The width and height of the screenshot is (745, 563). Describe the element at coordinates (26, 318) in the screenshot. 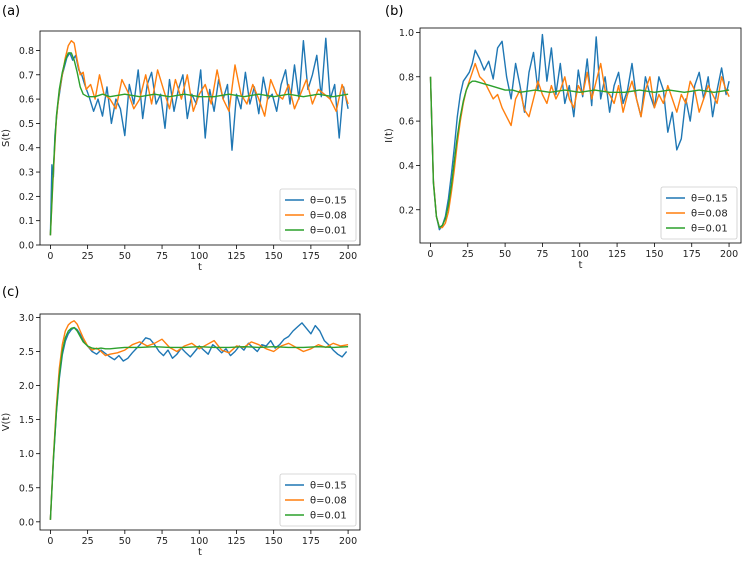

I see `y-tick-label: 3.0` at that location.